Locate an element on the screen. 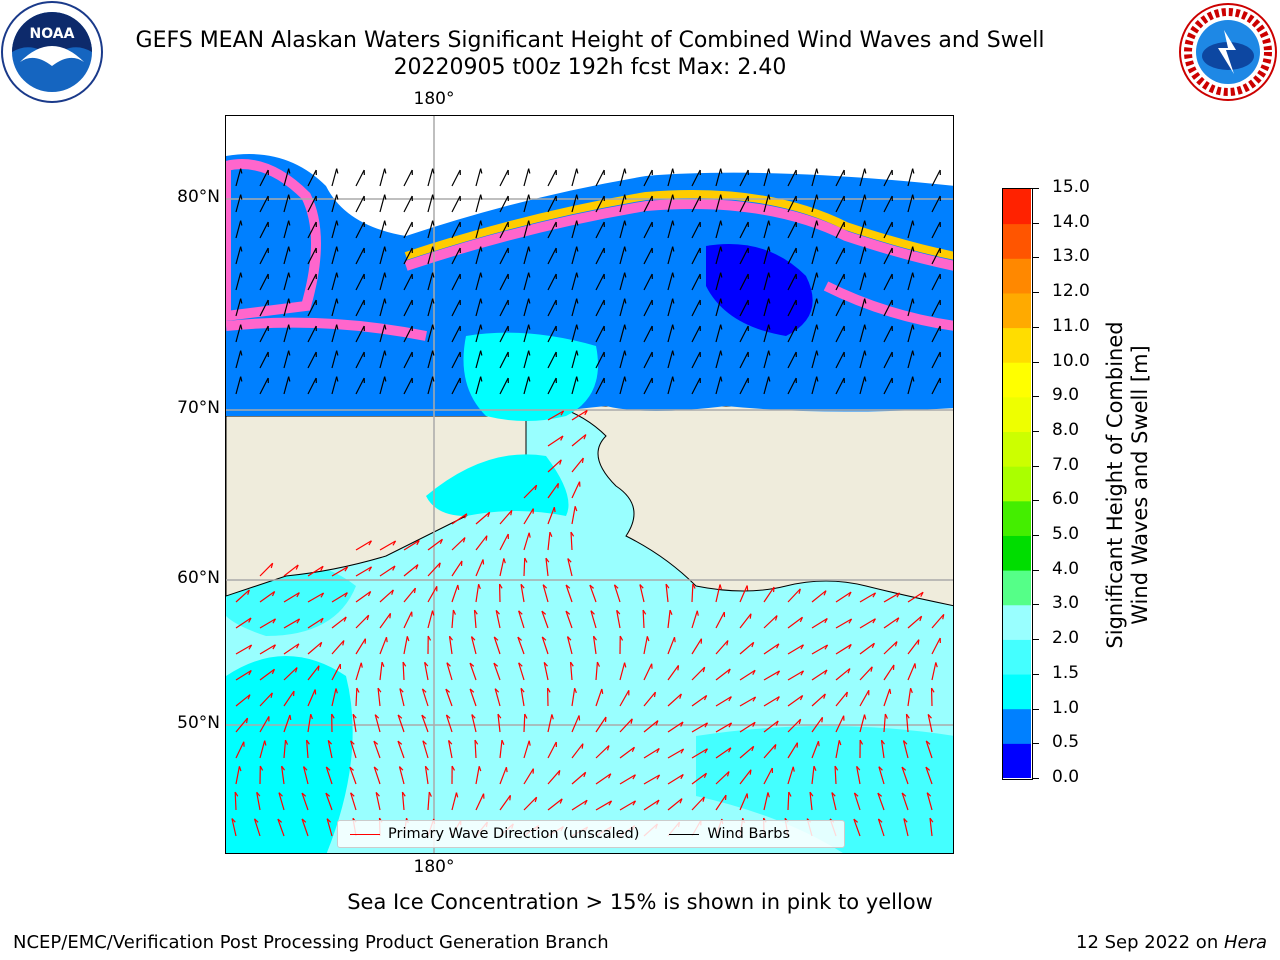 Image resolution: width=1280 pixels, height=960 pixels. colorbar-tick-label: 1.0 is located at coordinates (1066, 707).